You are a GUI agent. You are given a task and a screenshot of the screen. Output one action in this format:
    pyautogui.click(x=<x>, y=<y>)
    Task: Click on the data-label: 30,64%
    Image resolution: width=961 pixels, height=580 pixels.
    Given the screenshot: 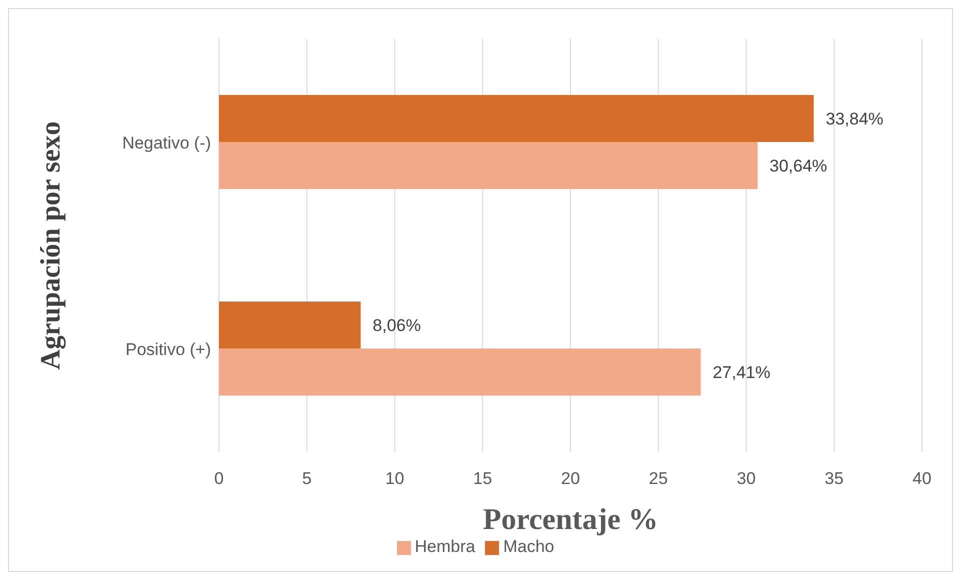 What is the action you would take?
    pyautogui.click(x=799, y=166)
    